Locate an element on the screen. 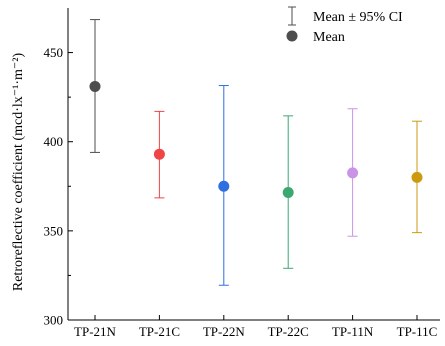 The width and height of the screenshot is (445, 346). x-tick-label: TP-21C is located at coordinates (159, 331).